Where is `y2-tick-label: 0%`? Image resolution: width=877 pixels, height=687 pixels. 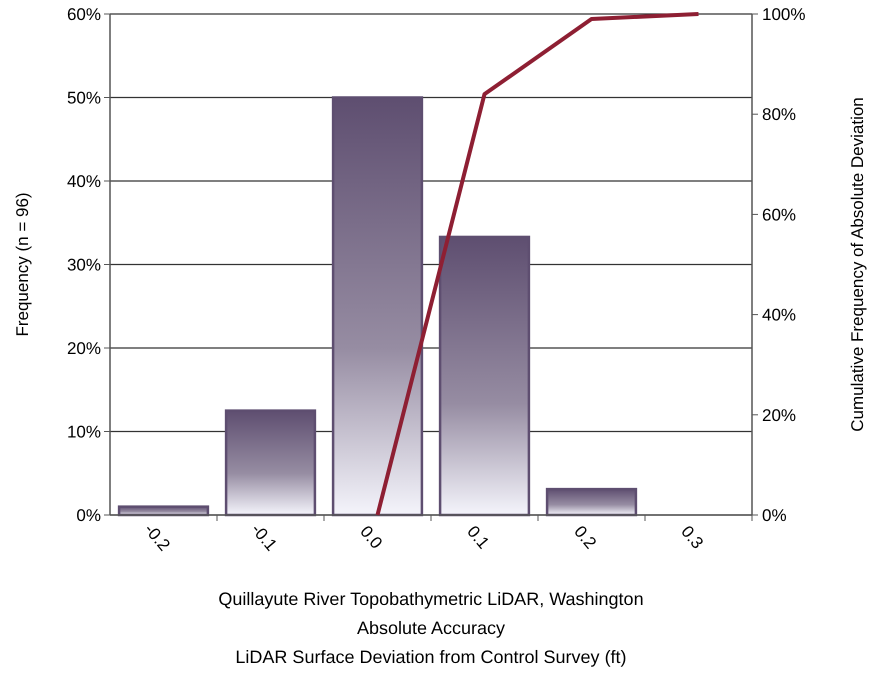
y2-tick-label: 0% is located at coordinates (774, 515).